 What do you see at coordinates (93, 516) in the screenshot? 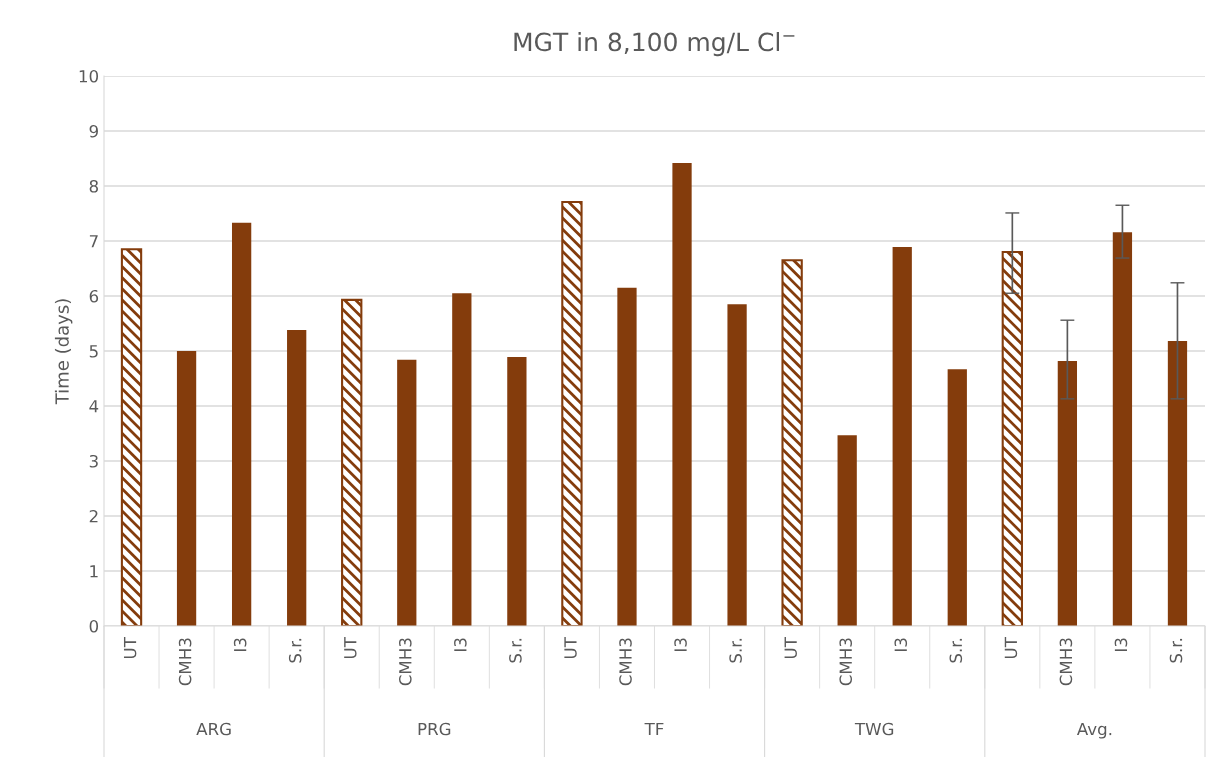
I see `y-tick-label: 2` at bounding box center [93, 516].